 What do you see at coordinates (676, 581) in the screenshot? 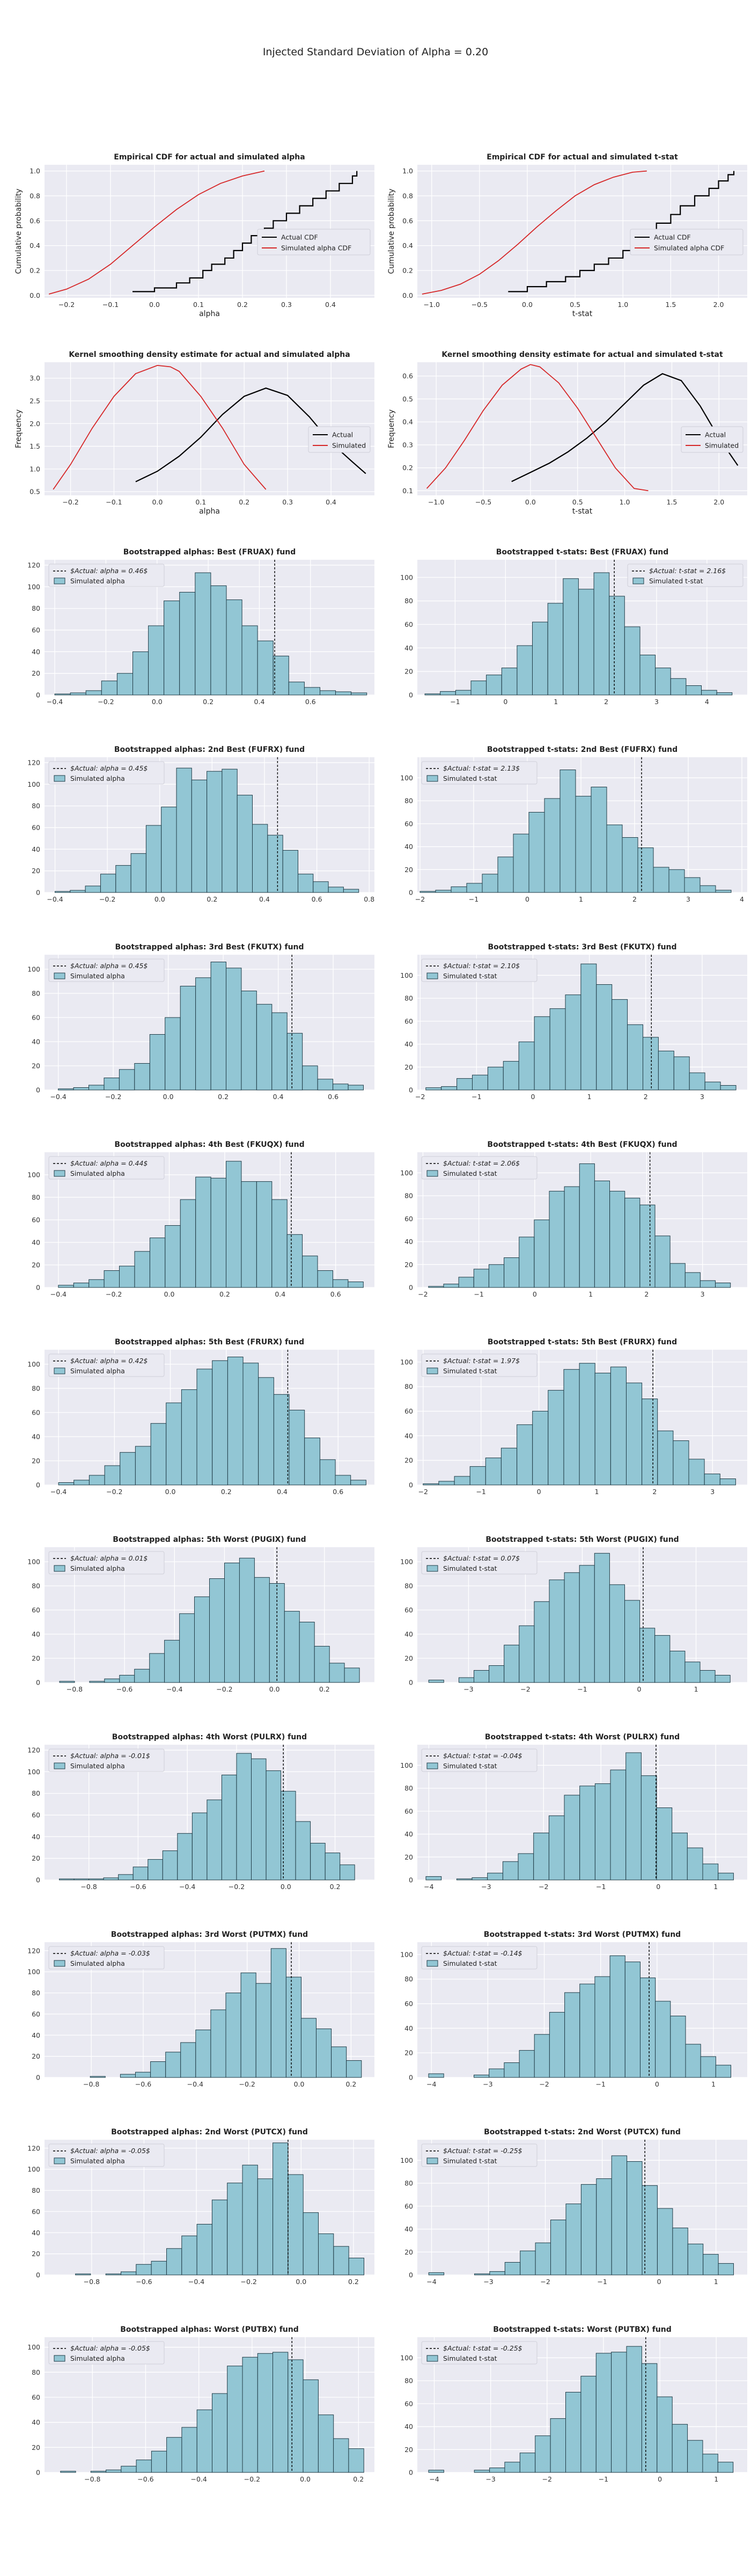
I see `legend-label-simulated: Simulated t-stat` at bounding box center [676, 581].